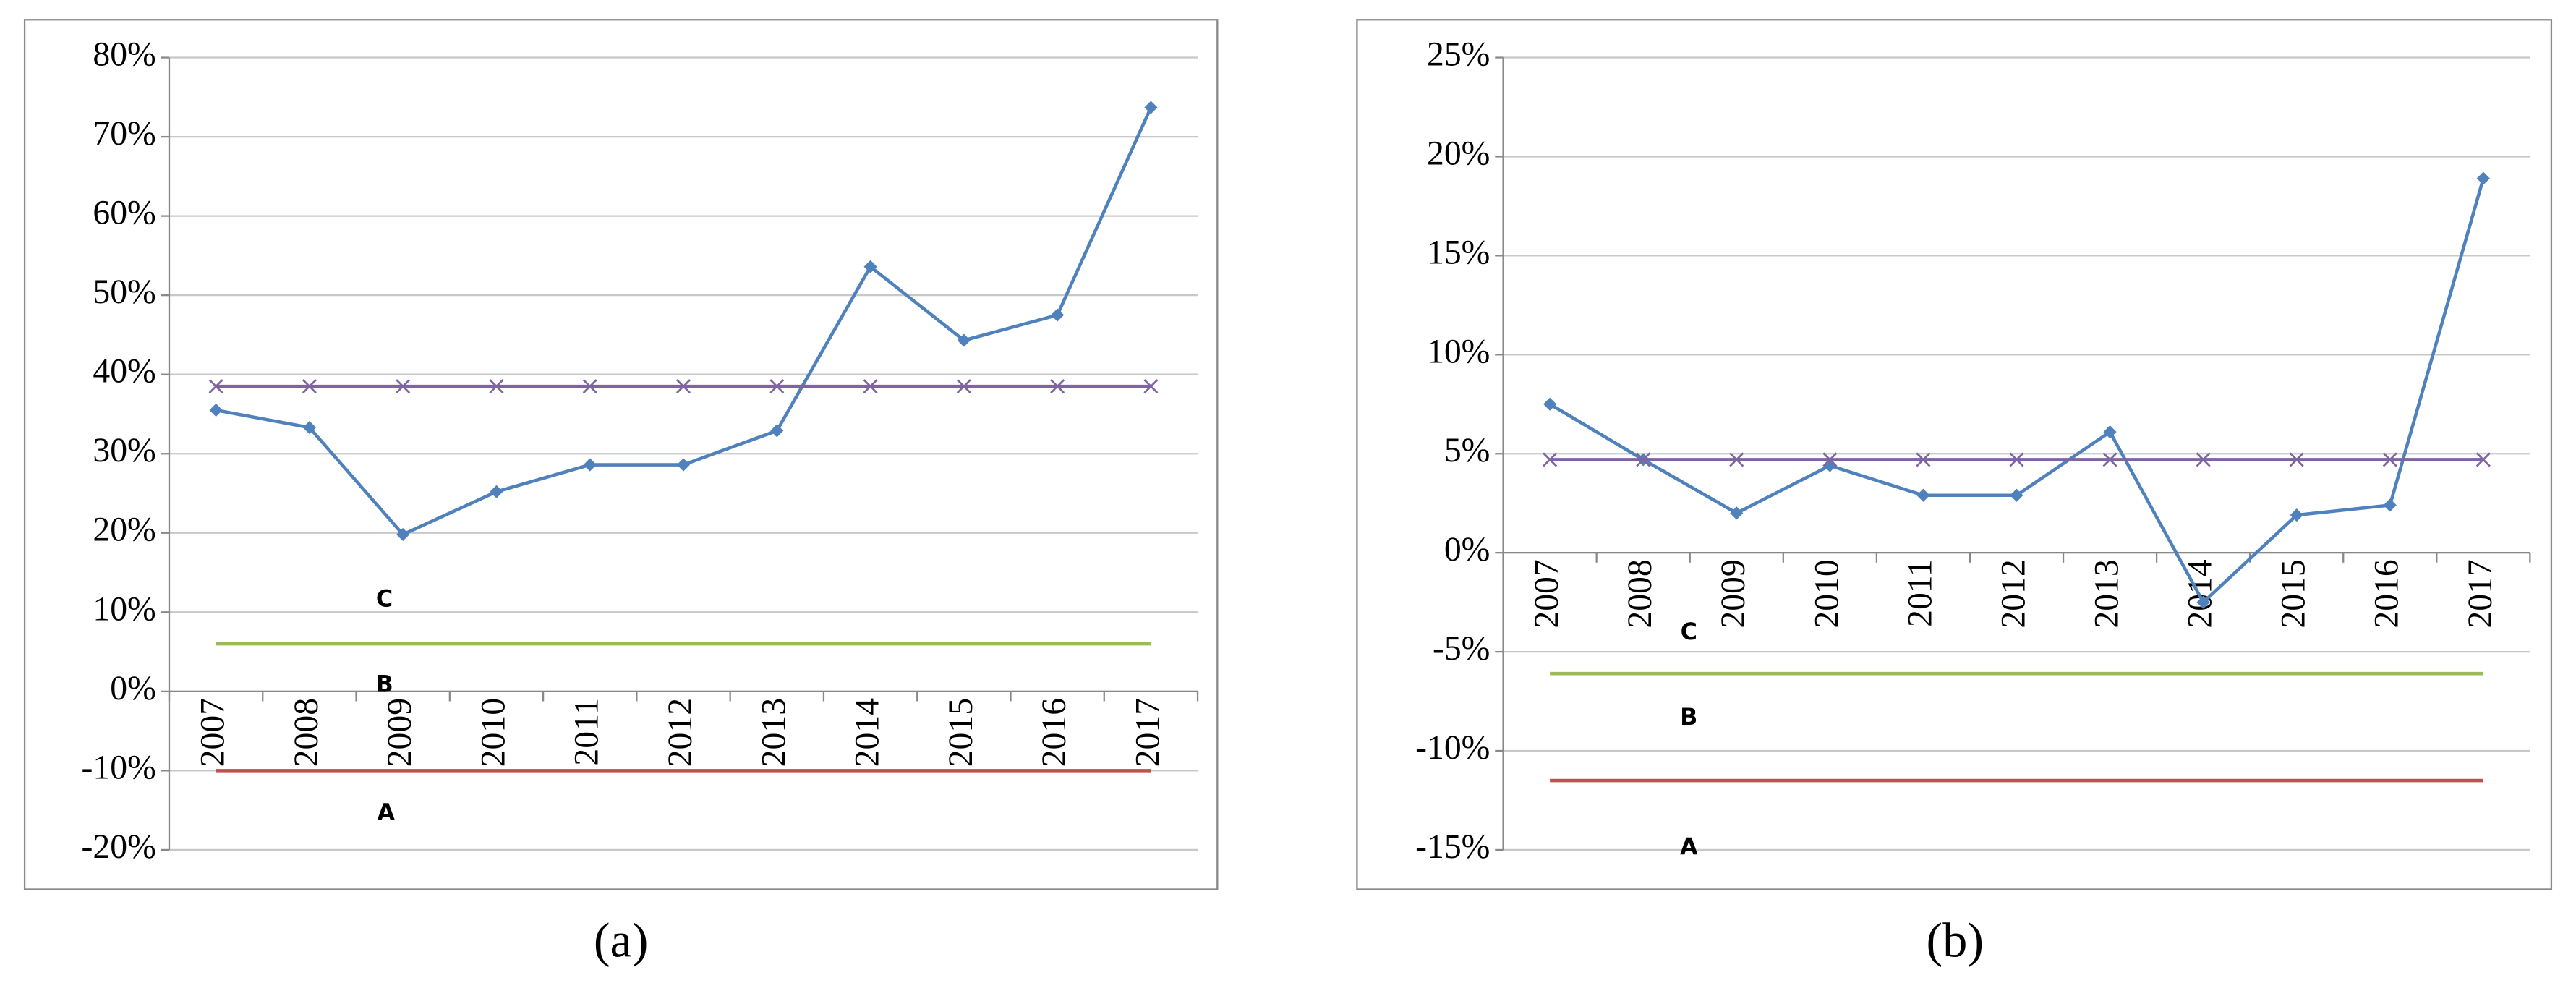 The width and height of the screenshot is (2576, 983). I want to click on y-tick-label: 70%, so click(124, 133).